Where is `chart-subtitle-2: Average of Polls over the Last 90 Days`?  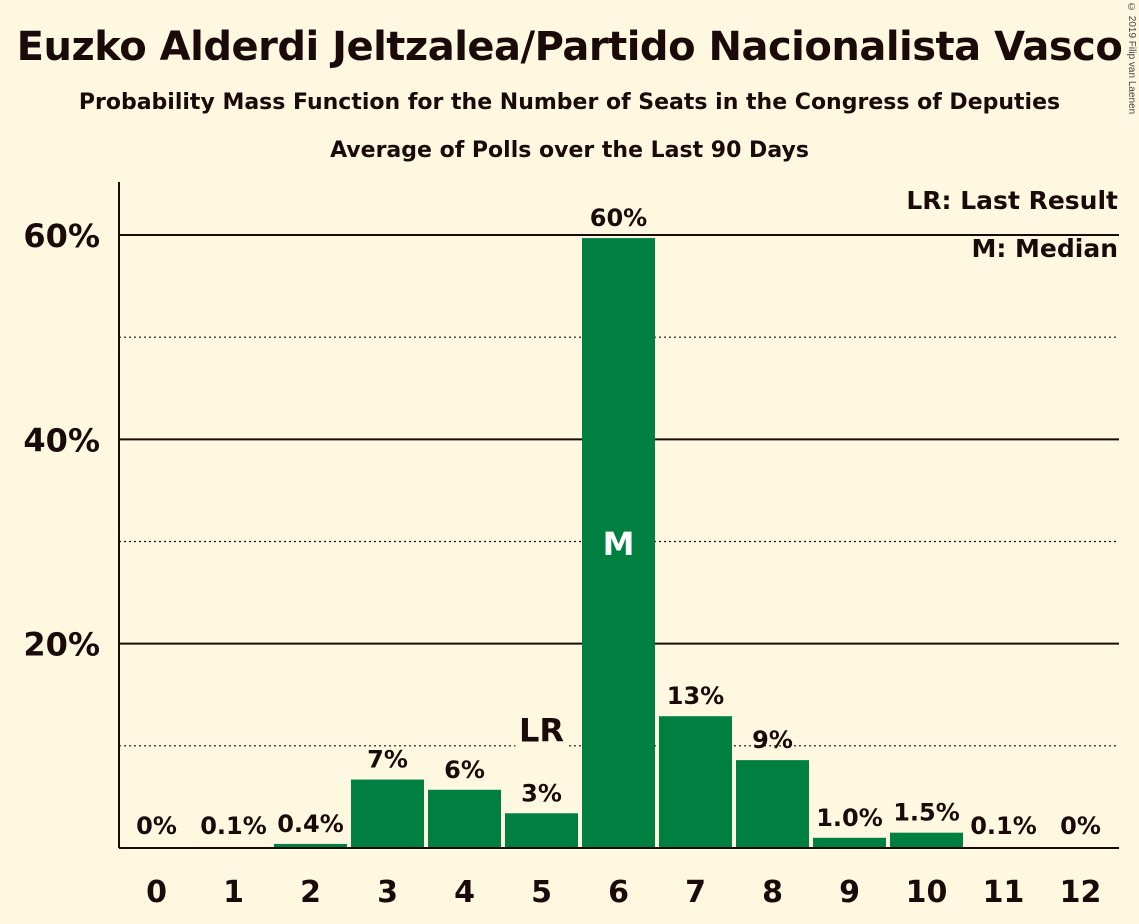 chart-subtitle-2: Average of Polls over the Last 90 Days is located at coordinates (569, 150).